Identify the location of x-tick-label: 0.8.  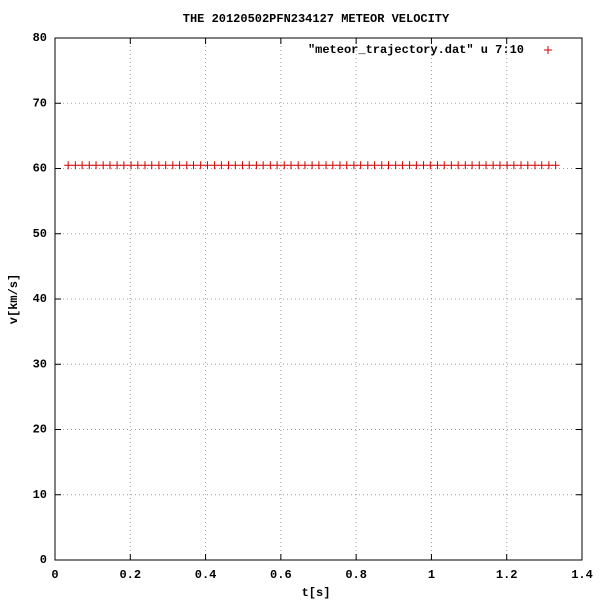
(356, 575).